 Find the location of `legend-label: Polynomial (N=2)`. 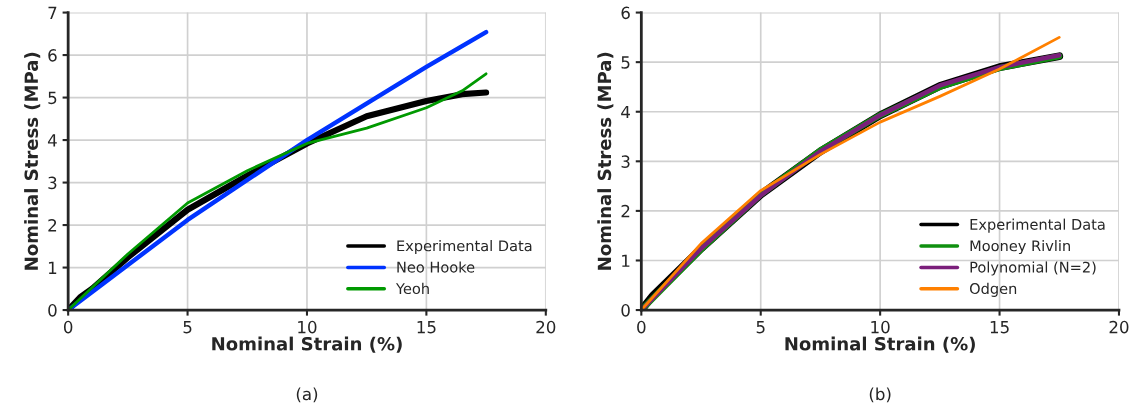

legend-label: Polynomial (N=2) is located at coordinates (1033, 268).